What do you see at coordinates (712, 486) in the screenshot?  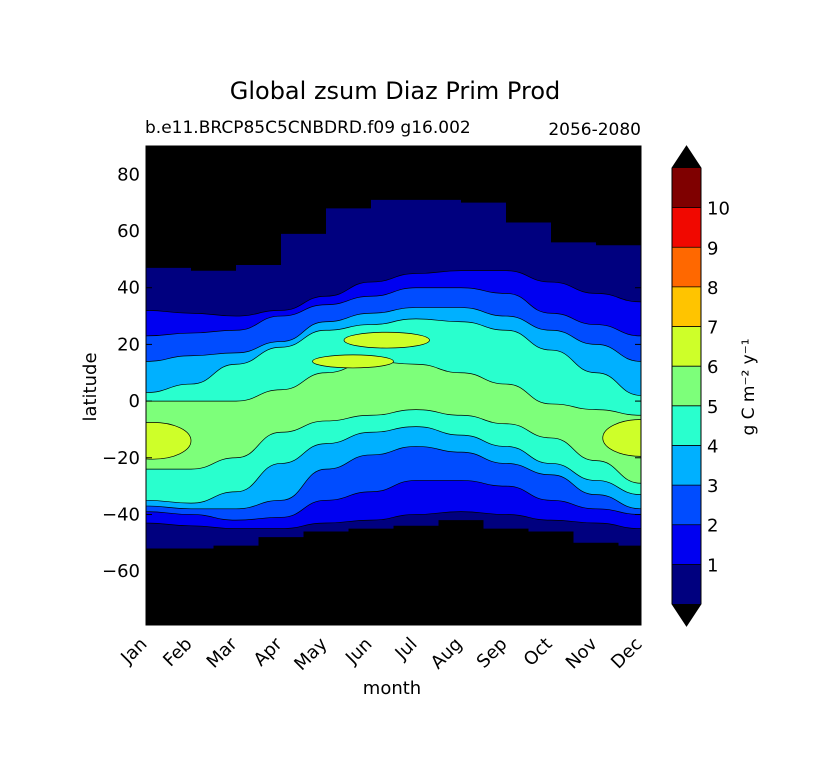 I see `colorbar-tick-label: 3` at bounding box center [712, 486].